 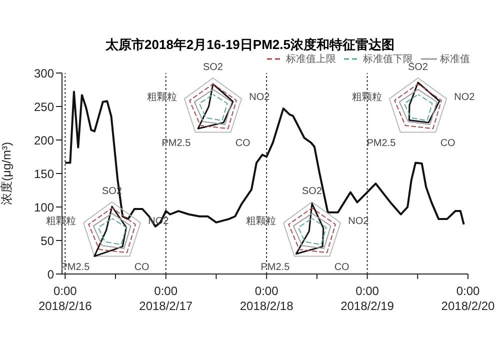 I want to click on y-tick-label: 200, so click(x=44, y=140).